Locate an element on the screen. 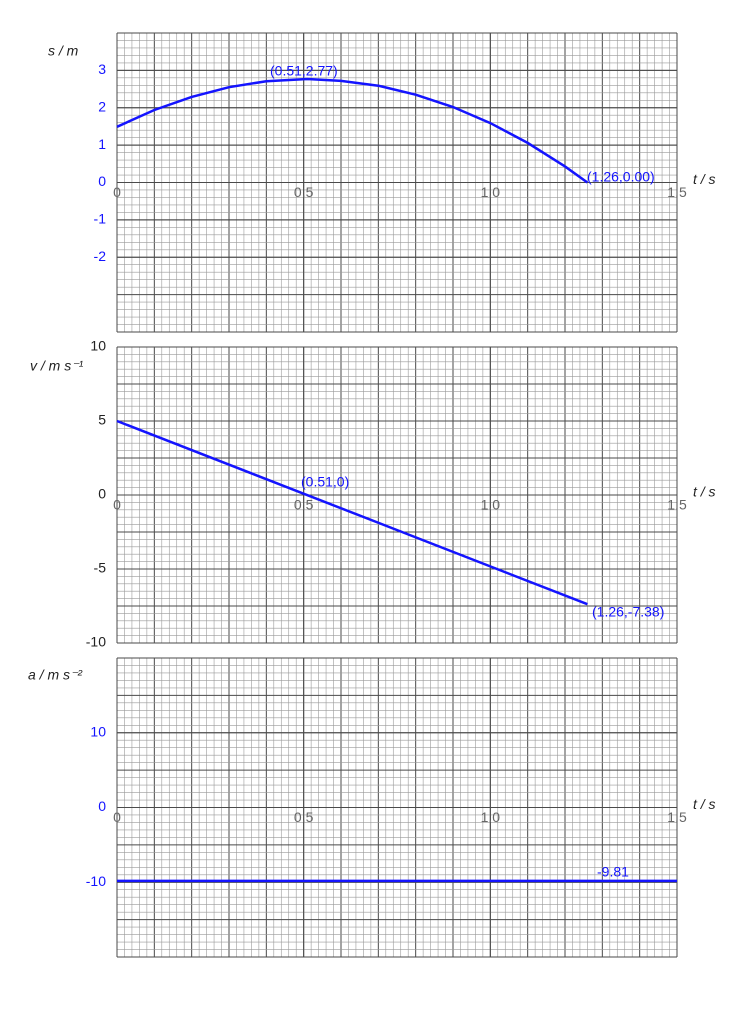  annotation: -9.81 is located at coordinates (613, 872).